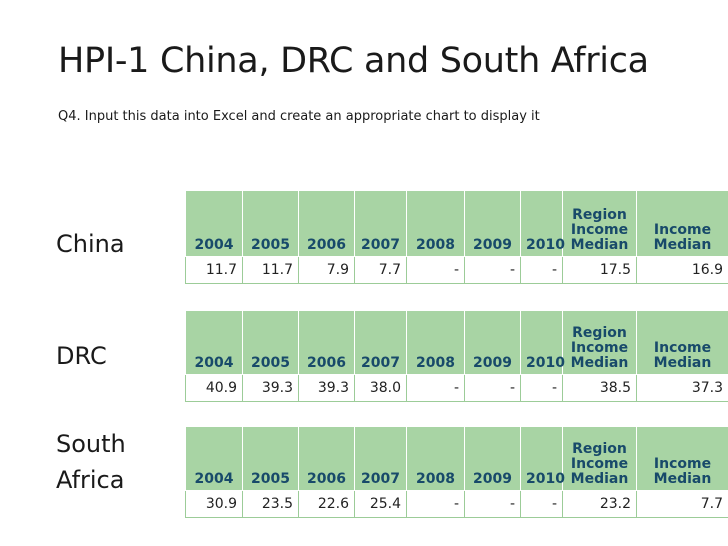  What do you see at coordinates (270, 504) in the screenshot?
I see `value-cell: 23.5` at bounding box center [270, 504].